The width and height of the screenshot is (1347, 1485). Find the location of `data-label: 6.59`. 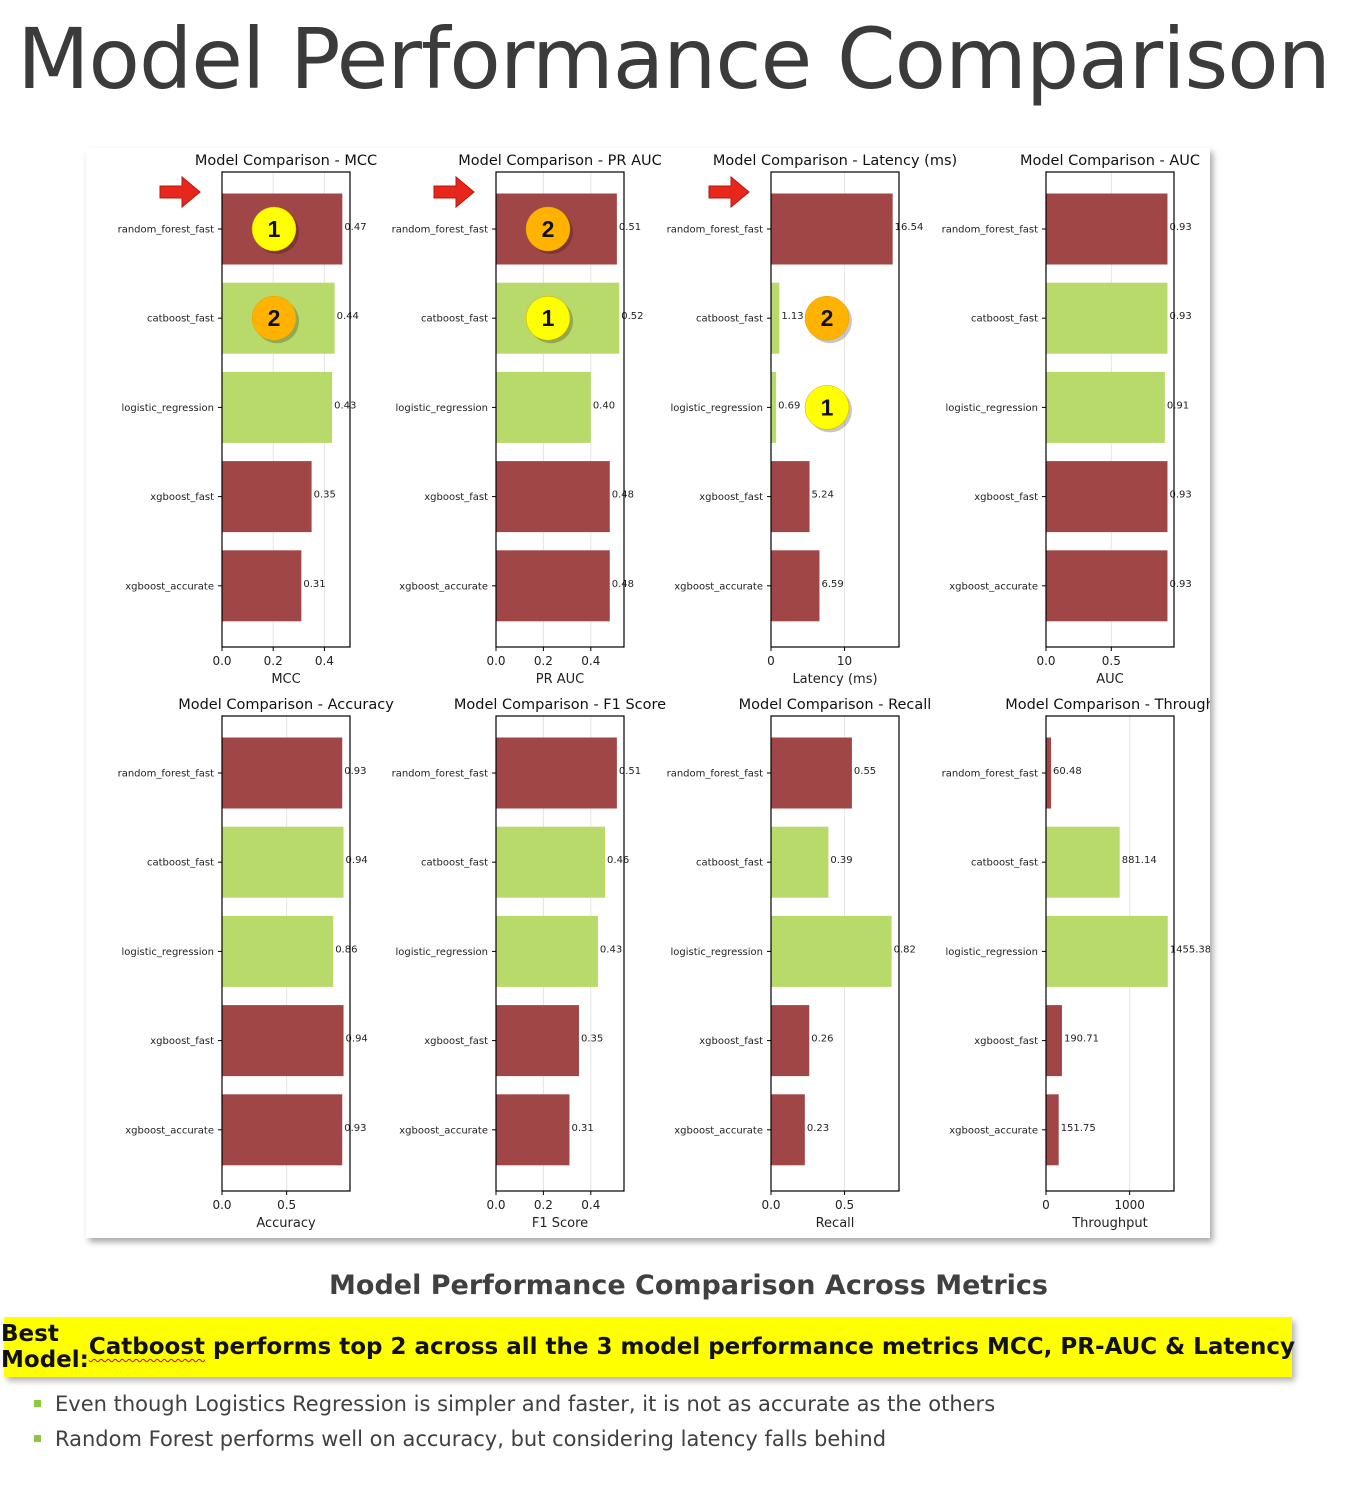

data-label: 6.59 is located at coordinates (832, 584).